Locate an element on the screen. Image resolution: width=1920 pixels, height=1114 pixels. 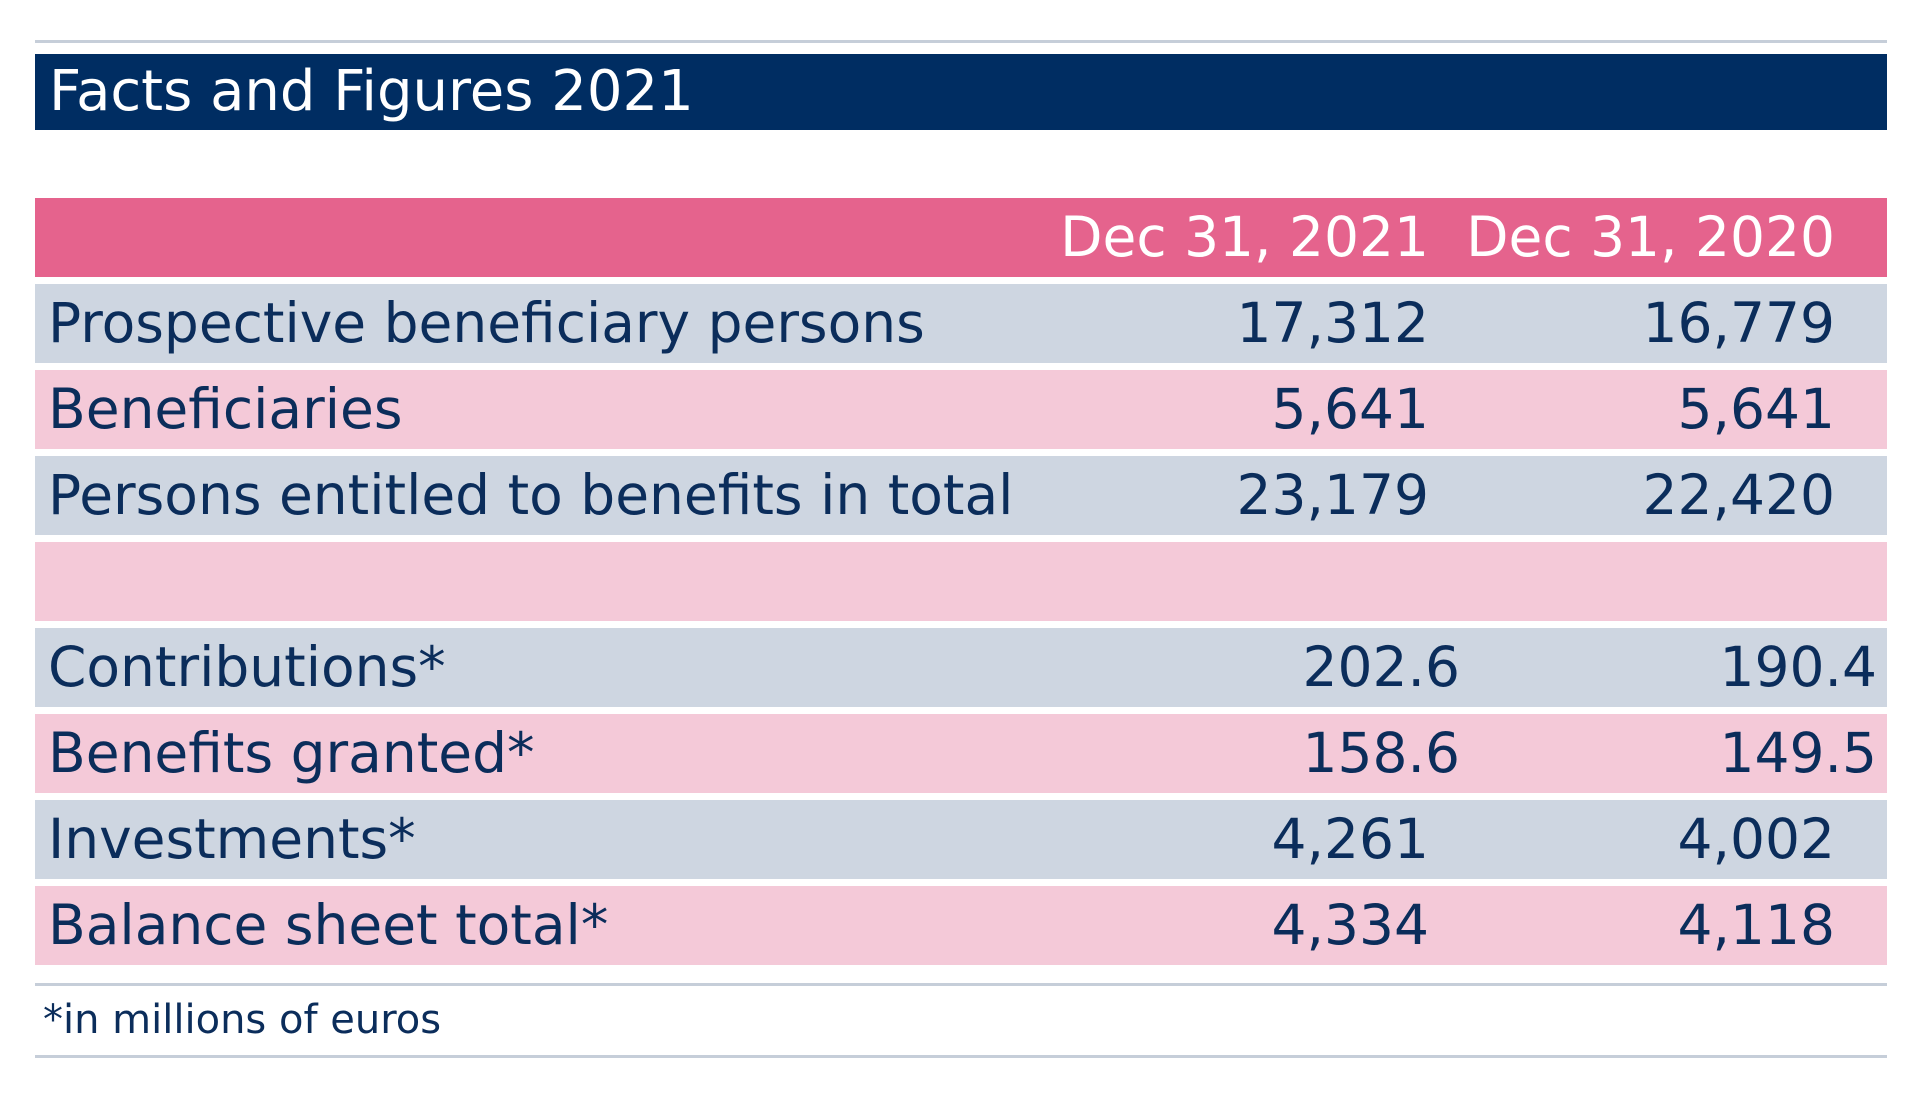
cell-2021: 5,641 is located at coordinates (1350, 409).